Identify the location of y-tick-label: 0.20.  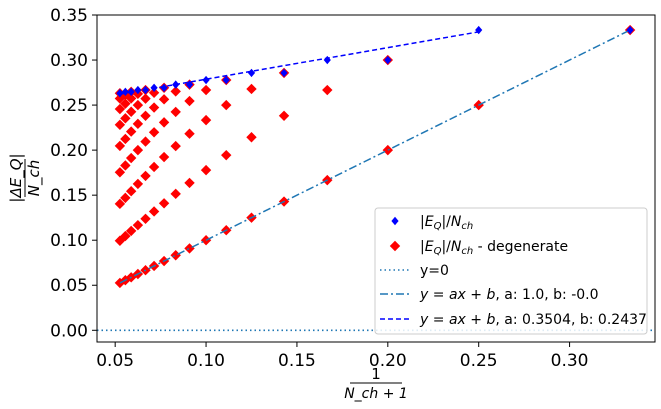
(69, 151).